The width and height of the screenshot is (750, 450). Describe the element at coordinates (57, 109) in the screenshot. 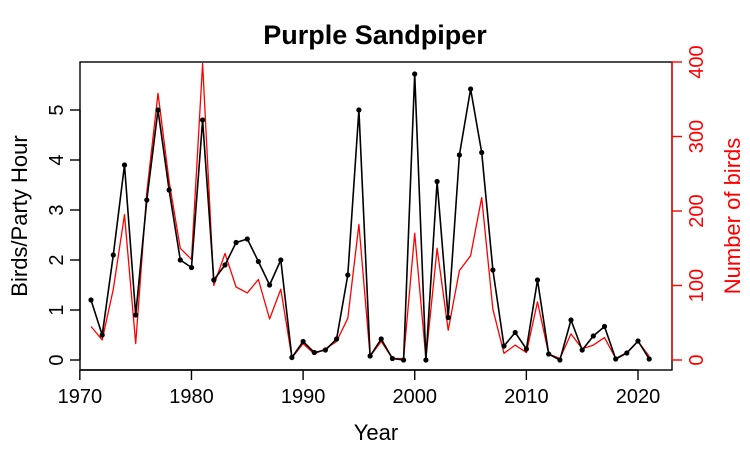

I see `y-left-tick-label: 5` at that location.